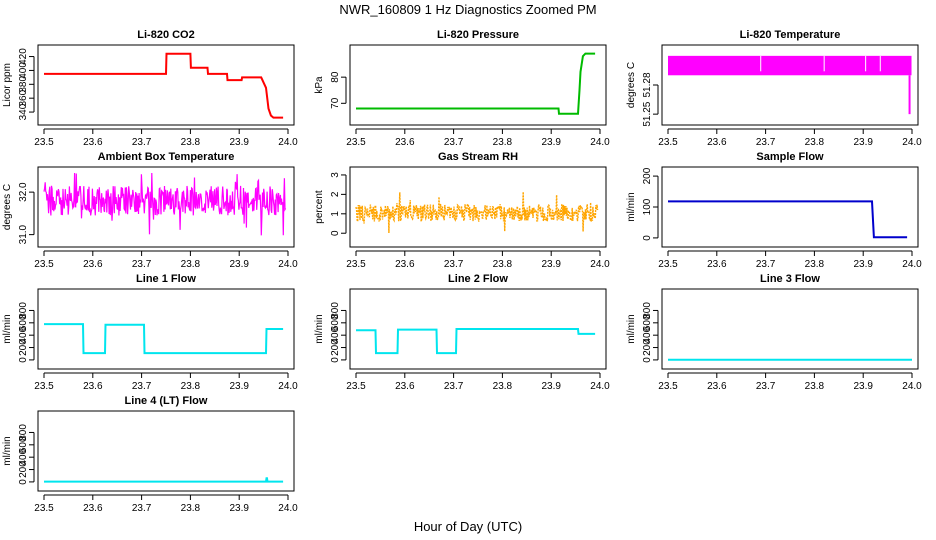 The image size is (936, 540). What do you see at coordinates (23, 192) in the screenshot?
I see `y-tick-label: 32.0` at bounding box center [23, 192].